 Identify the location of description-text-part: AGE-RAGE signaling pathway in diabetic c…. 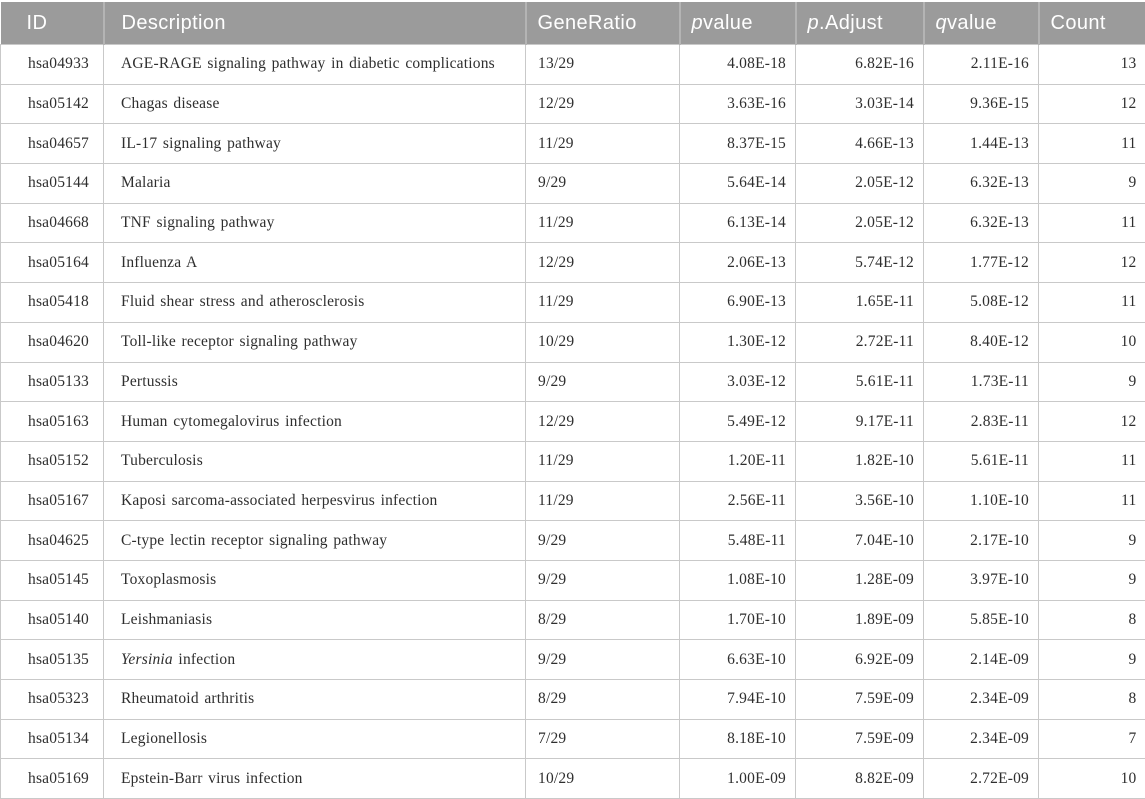
(308, 63).